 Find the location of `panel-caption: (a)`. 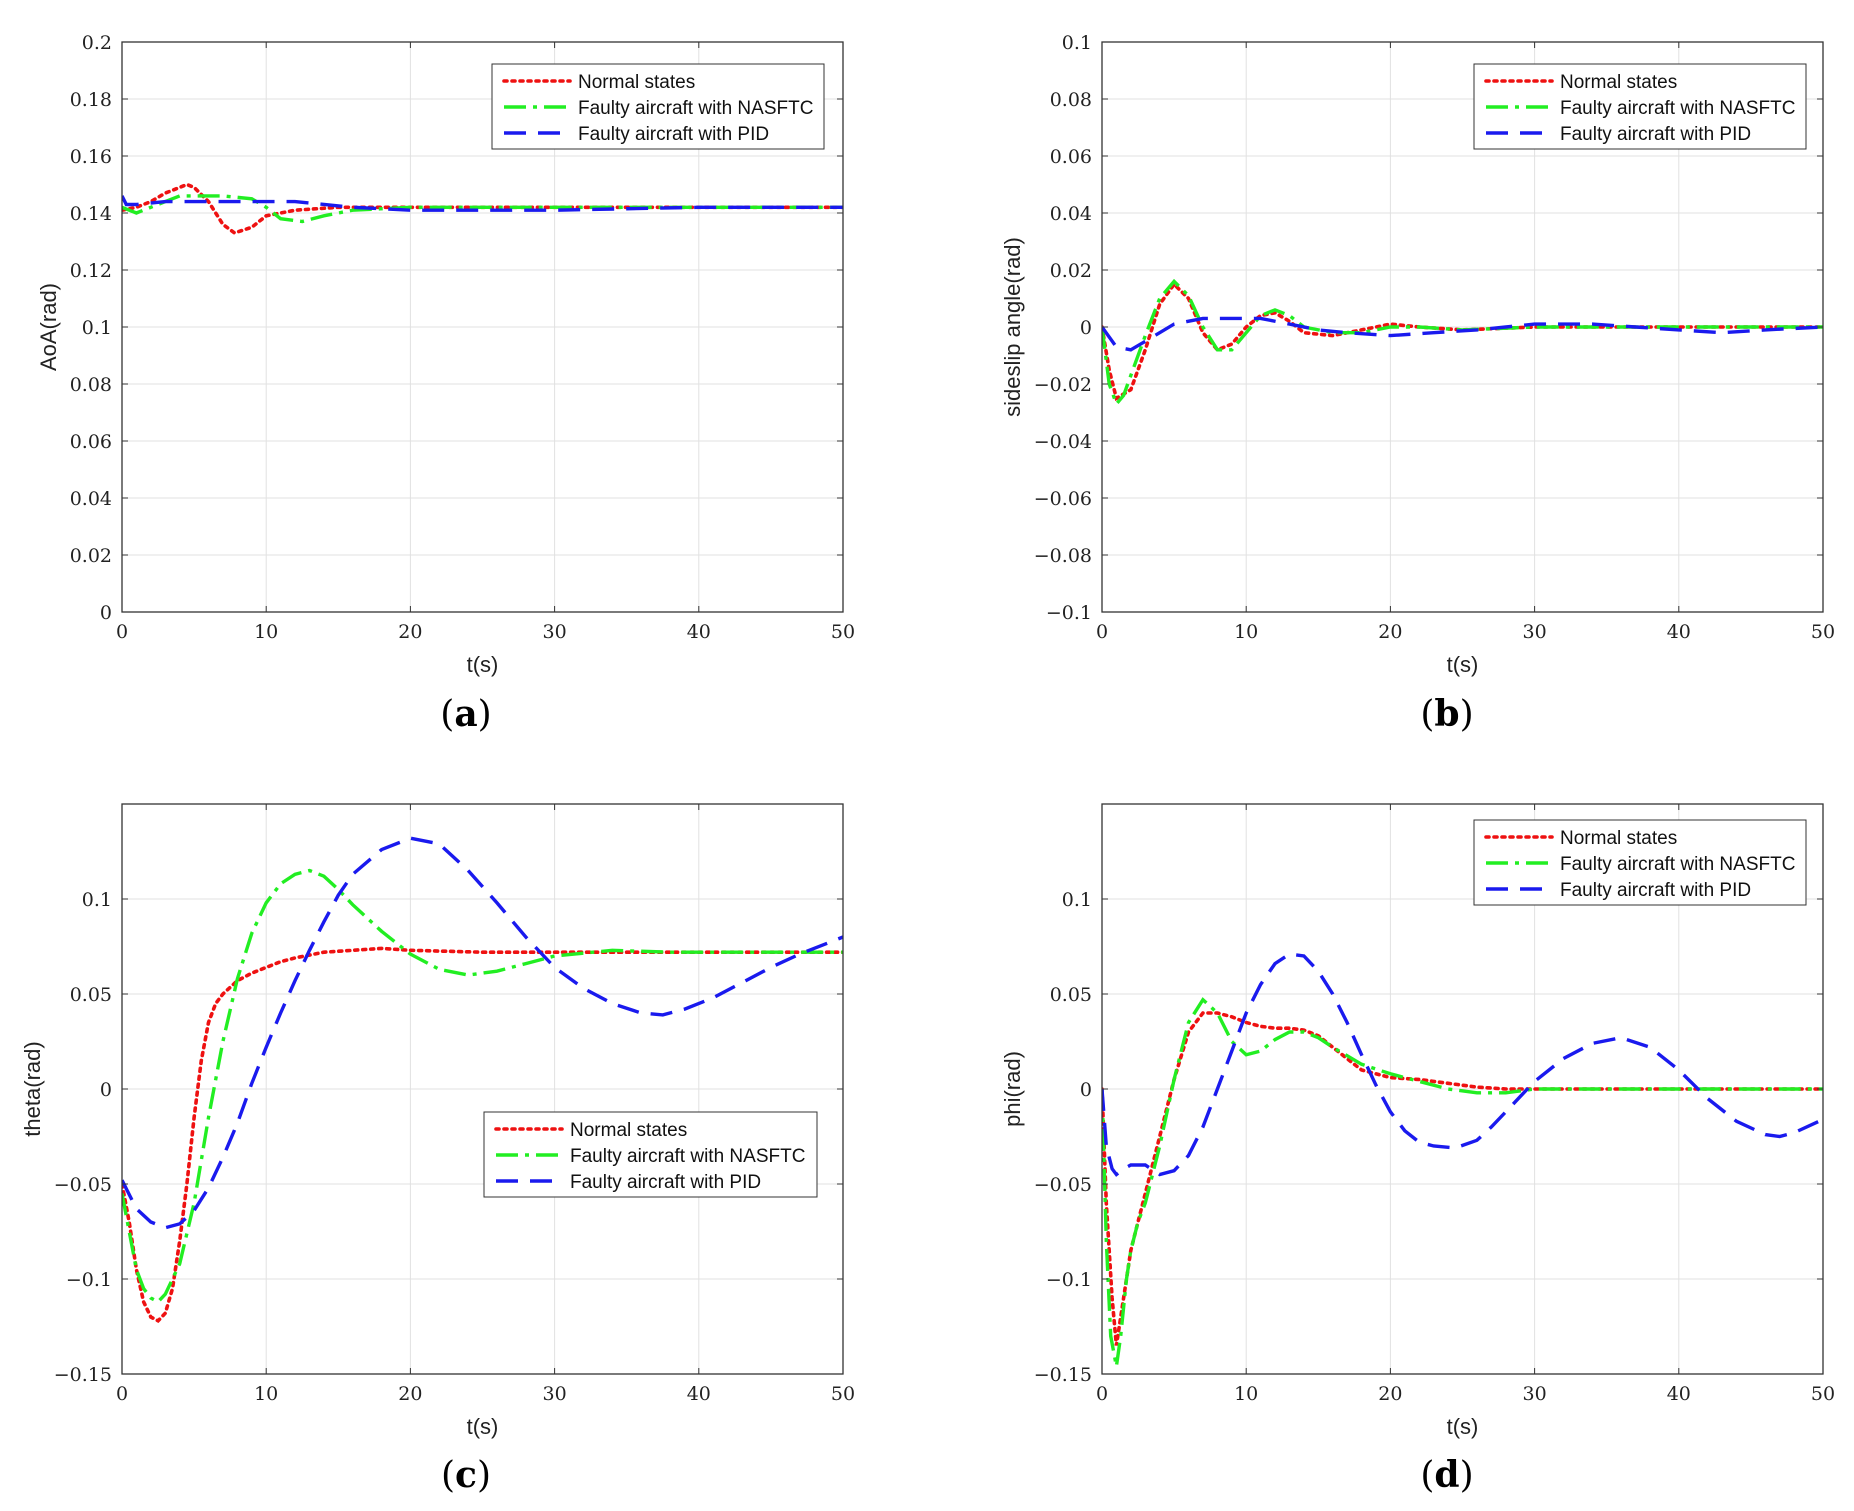

panel-caption: (a) is located at coordinates (465, 714).